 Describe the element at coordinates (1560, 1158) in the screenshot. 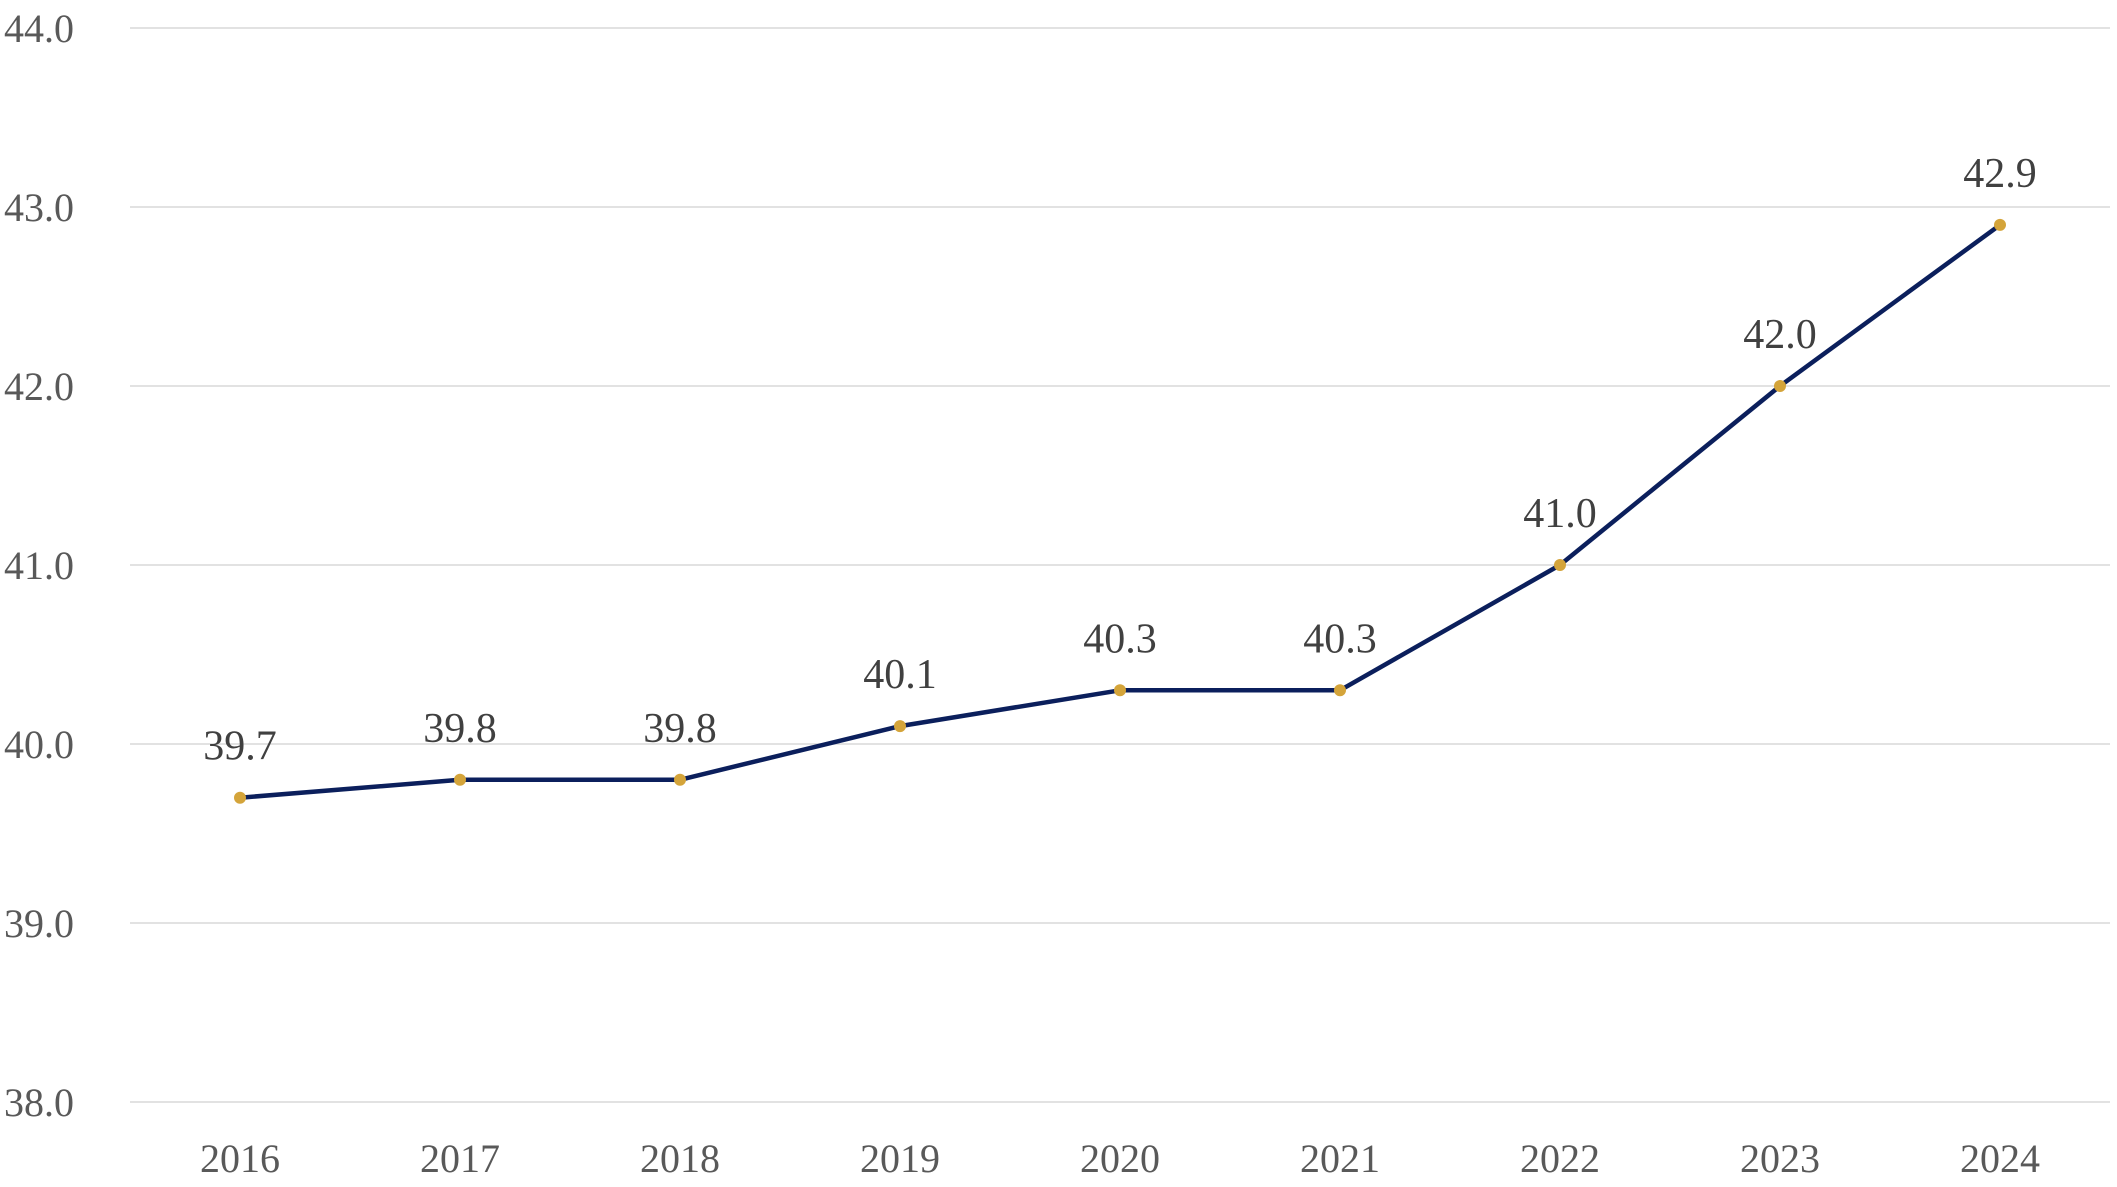

I see `x-tick-label: 2022` at that location.